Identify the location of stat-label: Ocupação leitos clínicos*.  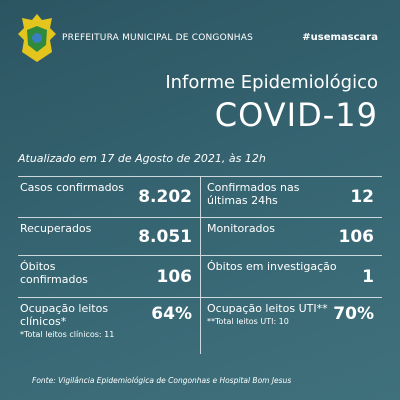
(64, 315).